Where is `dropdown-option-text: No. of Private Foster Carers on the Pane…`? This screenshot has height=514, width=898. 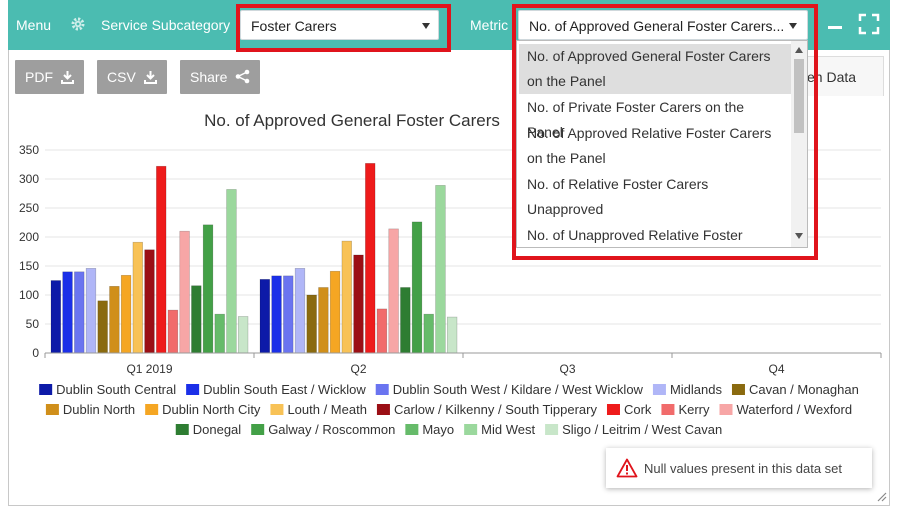
dropdown-option-text: No. of Private Foster Carers on the Pane… is located at coordinates (636, 119).